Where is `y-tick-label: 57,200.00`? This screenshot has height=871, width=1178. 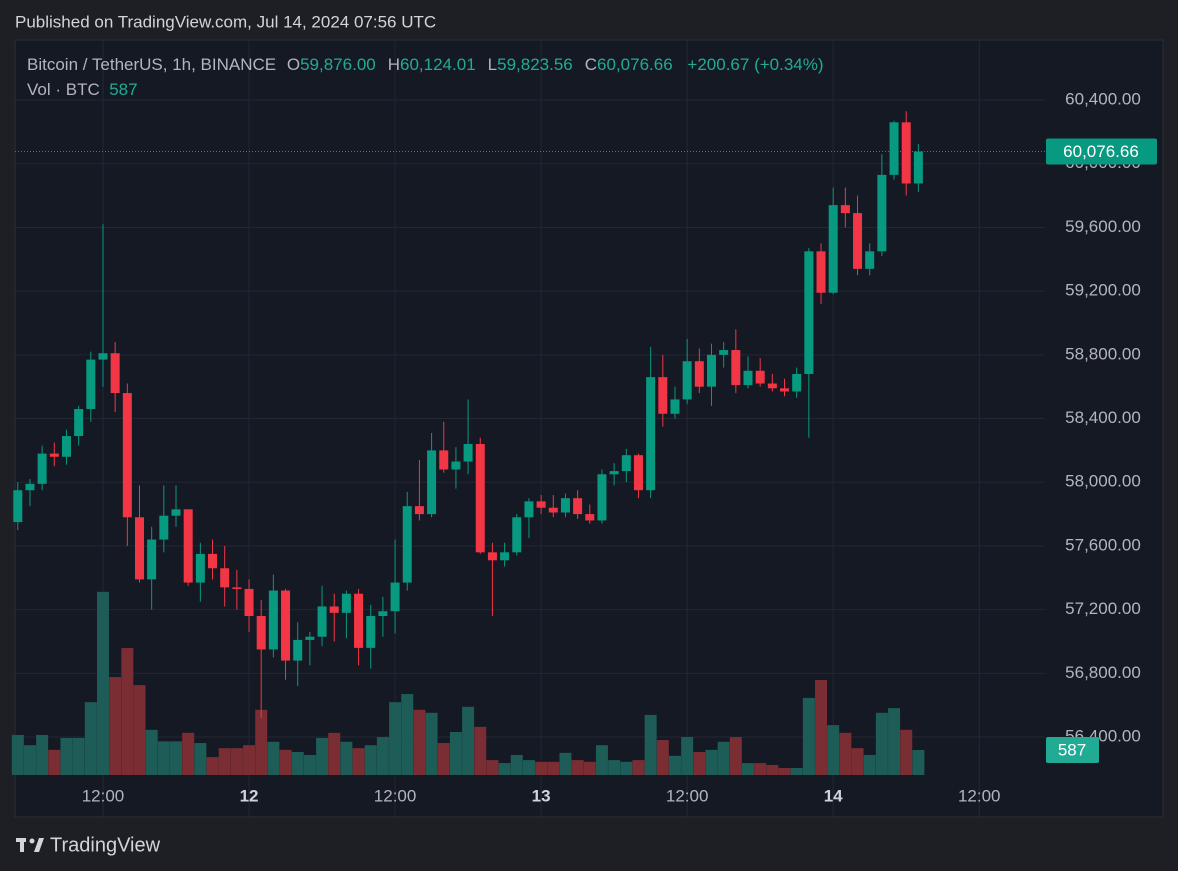 y-tick-label: 57,200.00 is located at coordinates (1103, 608).